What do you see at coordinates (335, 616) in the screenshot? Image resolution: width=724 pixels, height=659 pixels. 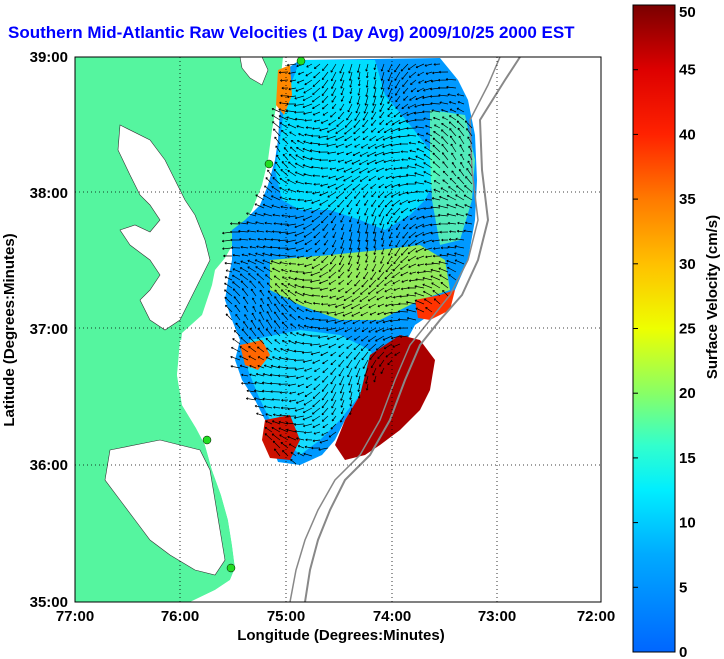 I see `x-axis: 77:00 76:00 75:00 74:00 73:00 72:00` at bounding box center [335, 616].